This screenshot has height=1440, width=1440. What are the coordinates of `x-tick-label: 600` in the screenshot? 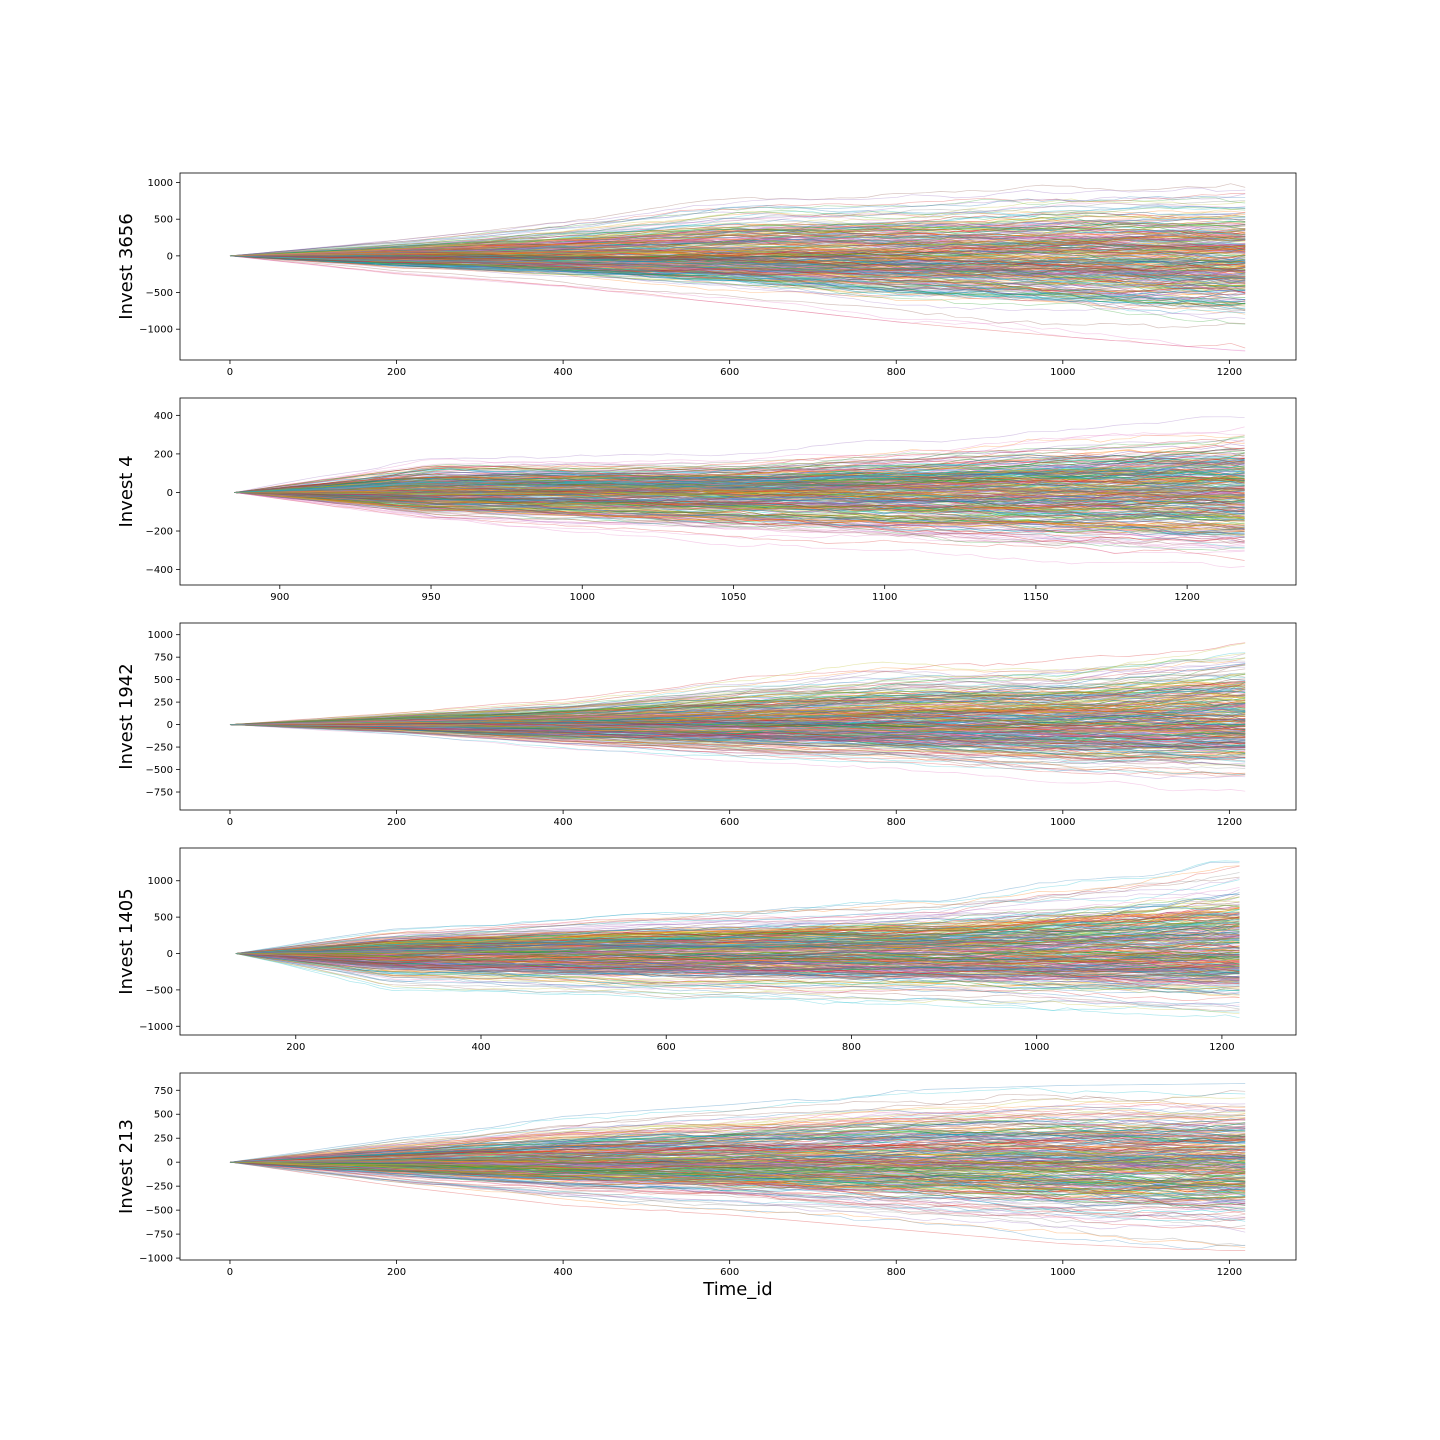 It's located at (729, 372).